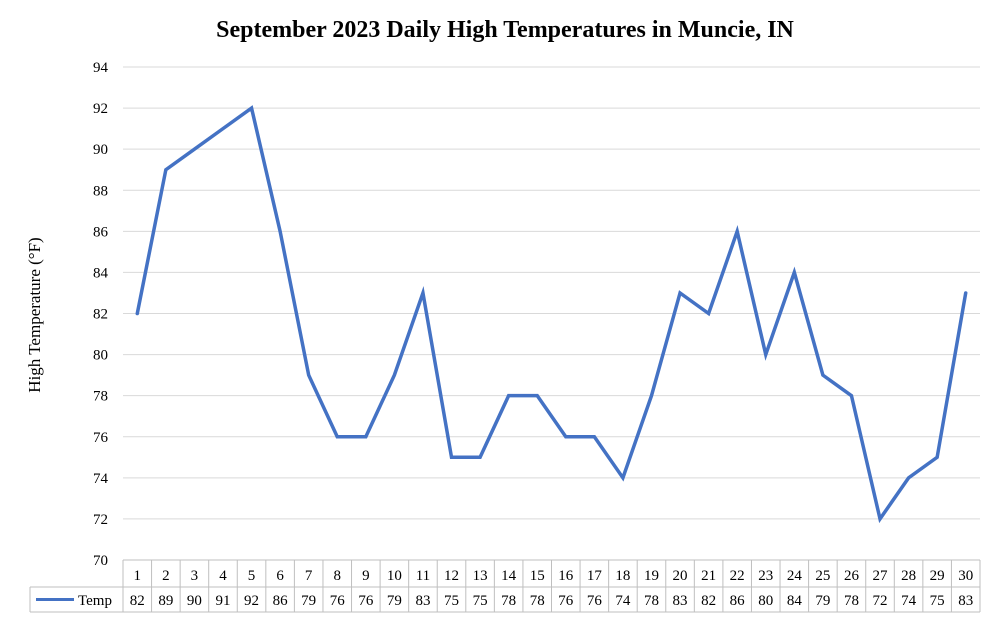 This screenshot has width=1000, height=620. What do you see at coordinates (100, 520) in the screenshot?
I see `y-tick-label: 72` at bounding box center [100, 520].